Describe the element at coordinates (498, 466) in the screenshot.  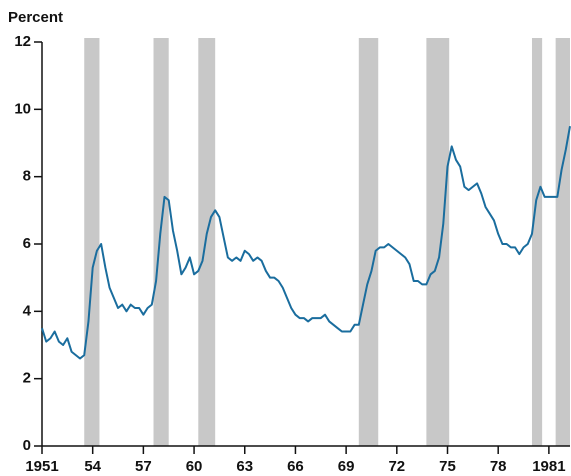
I see `x-tick-label: 78` at that location.